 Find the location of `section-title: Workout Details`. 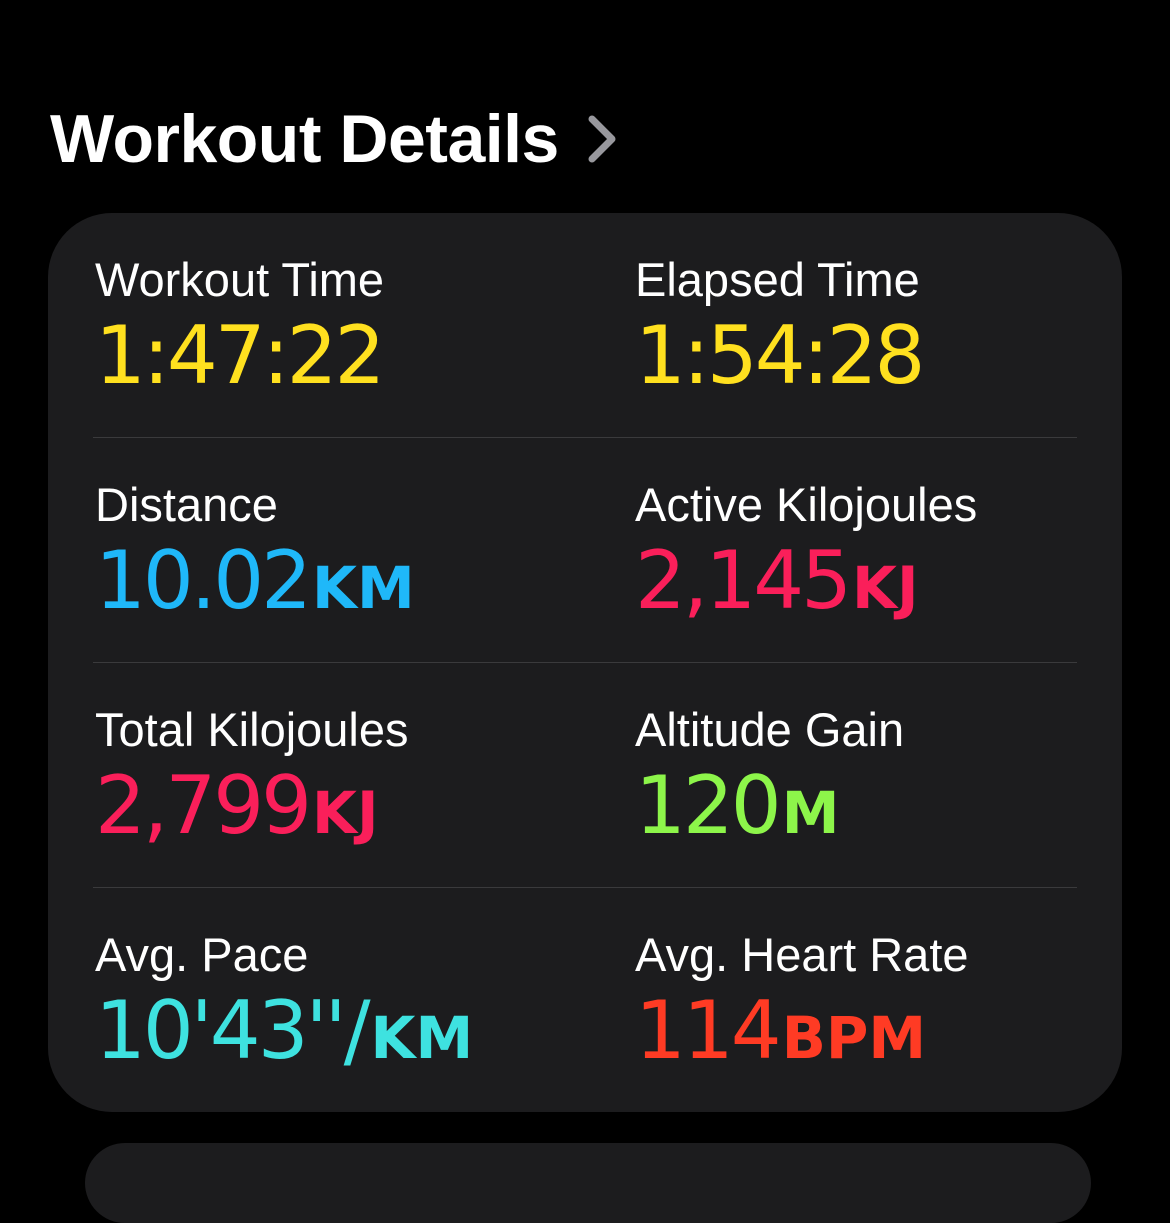

section-title: Workout Details is located at coordinates (304, 139).